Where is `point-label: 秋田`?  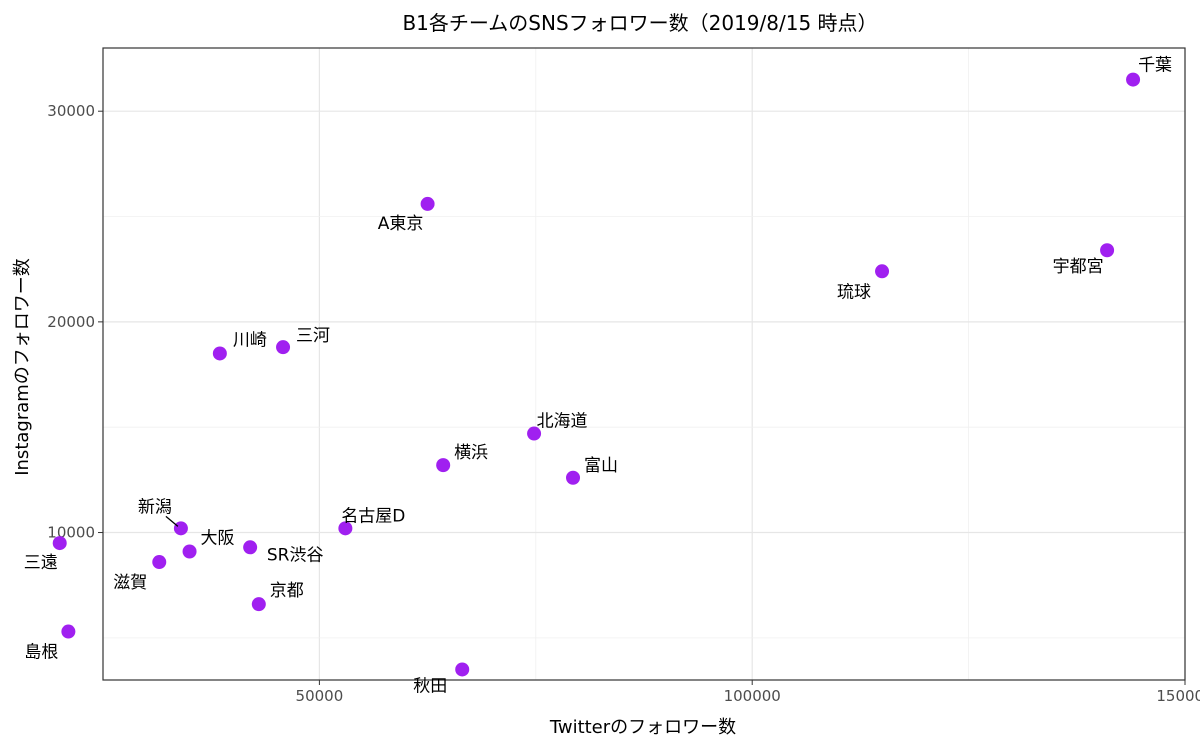
point-label: 秋田 is located at coordinates (430, 686).